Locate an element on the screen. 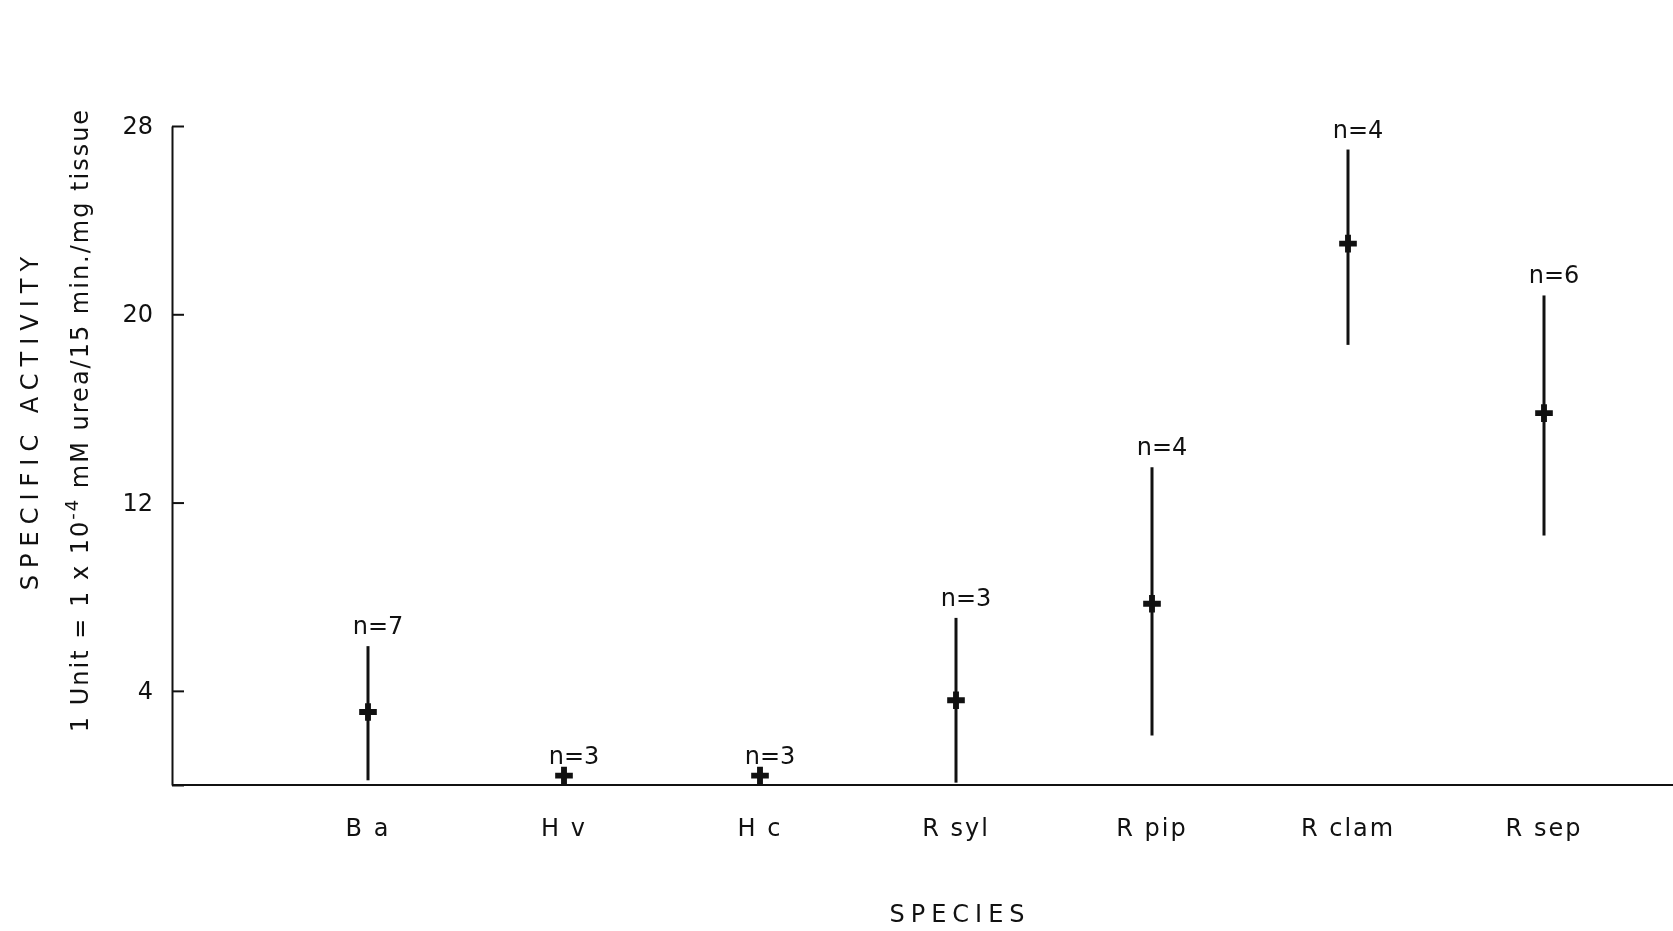  y-tick-label: 20 is located at coordinates (137, 314).